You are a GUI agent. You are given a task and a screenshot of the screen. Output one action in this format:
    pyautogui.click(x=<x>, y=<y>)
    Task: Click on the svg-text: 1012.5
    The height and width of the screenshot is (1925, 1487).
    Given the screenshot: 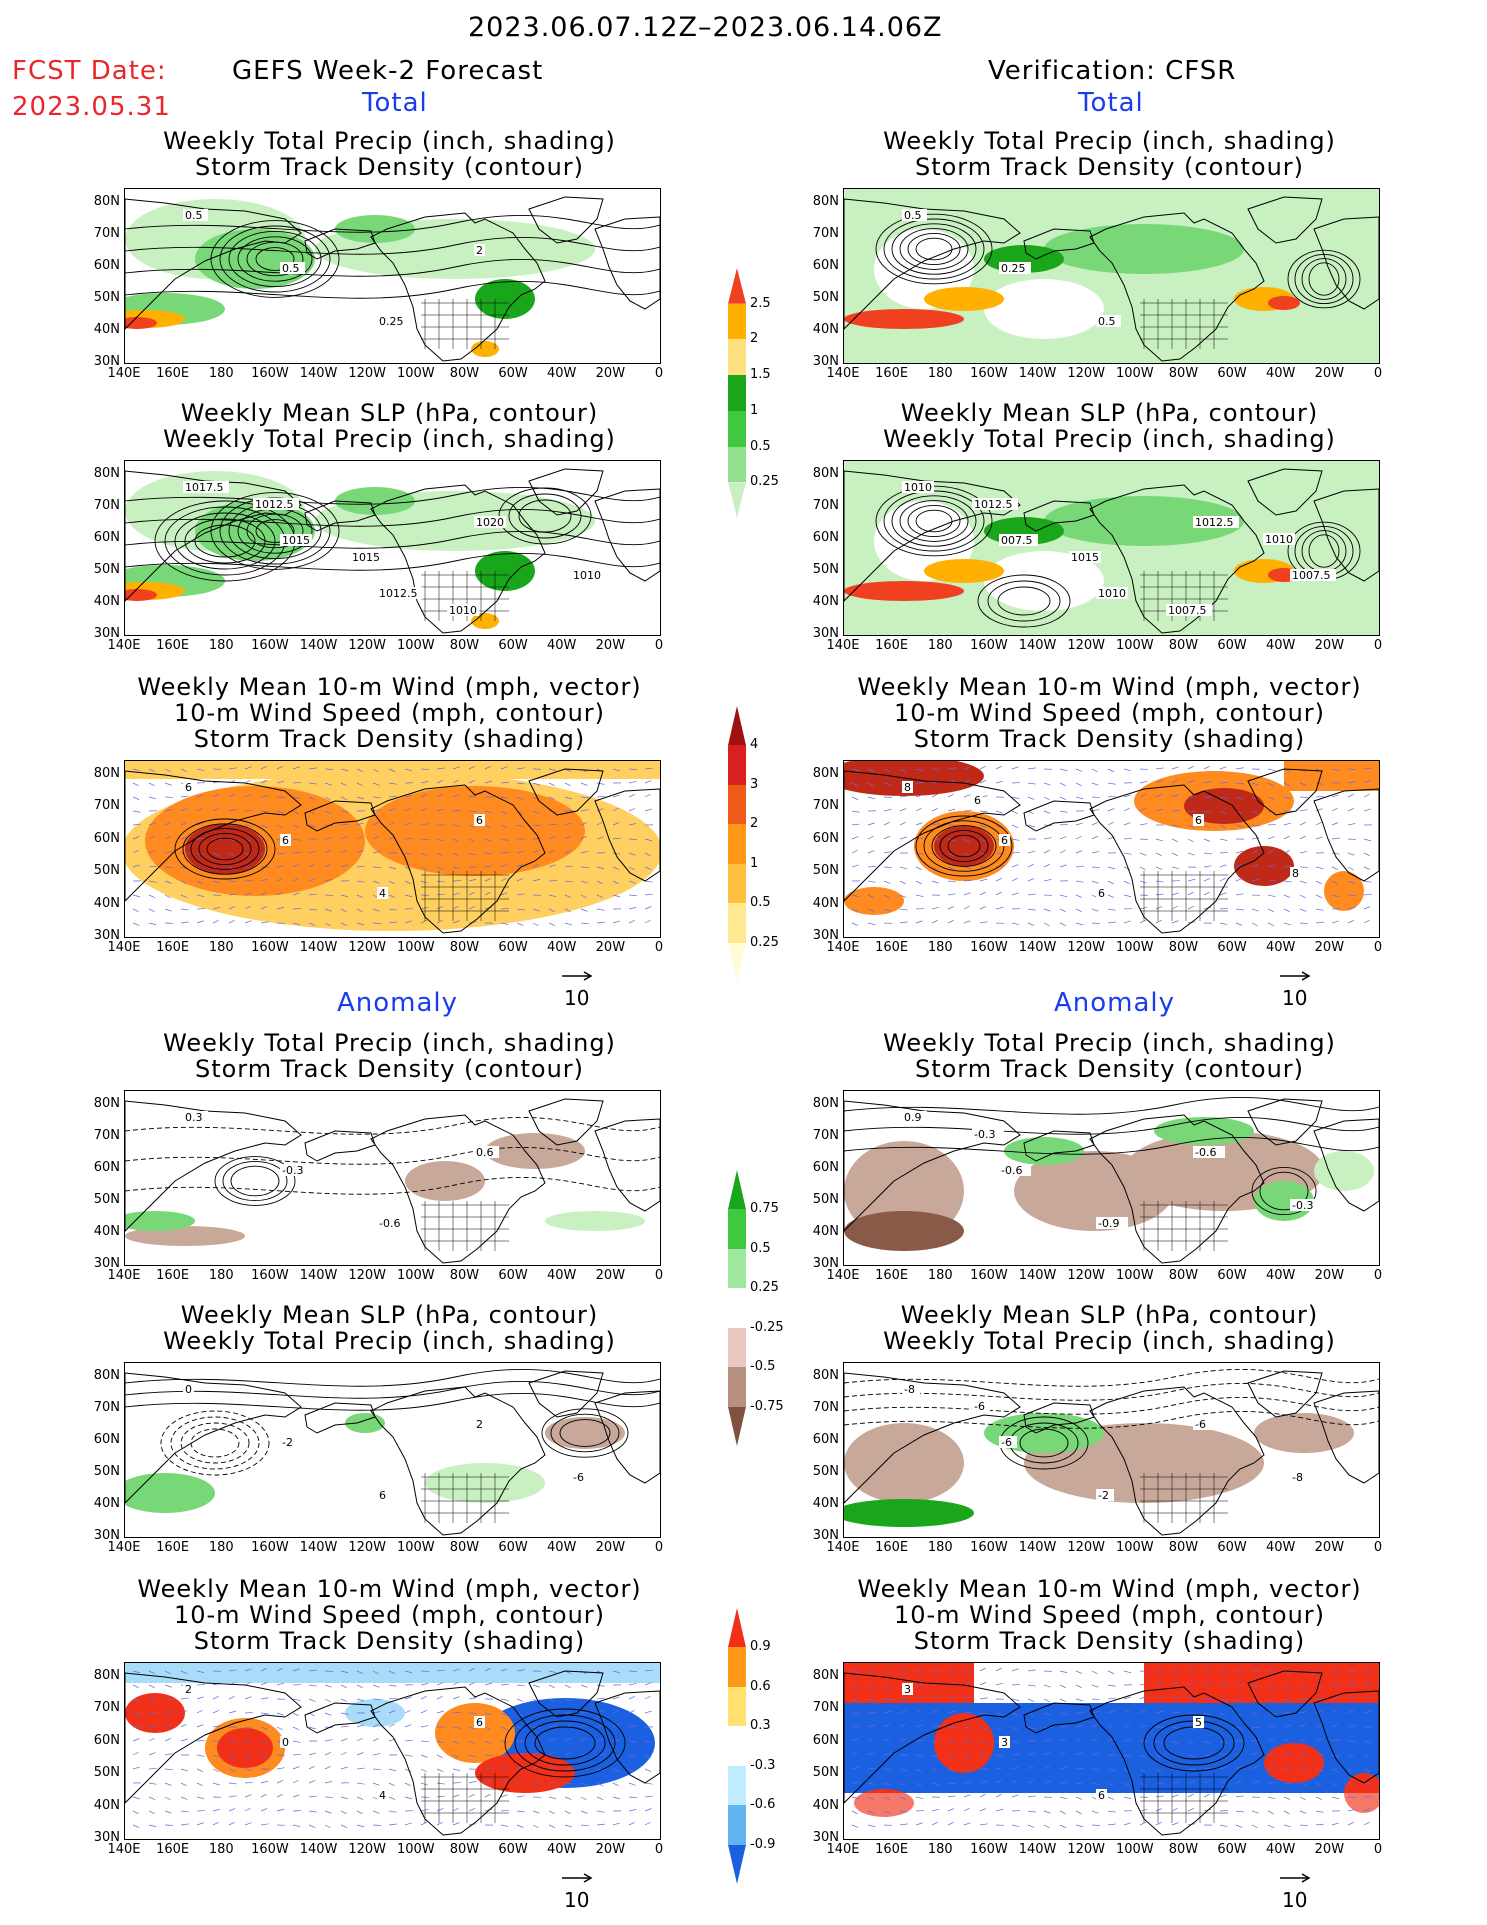 What is the action you would take?
    pyautogui.click(x=398, y=593)
    